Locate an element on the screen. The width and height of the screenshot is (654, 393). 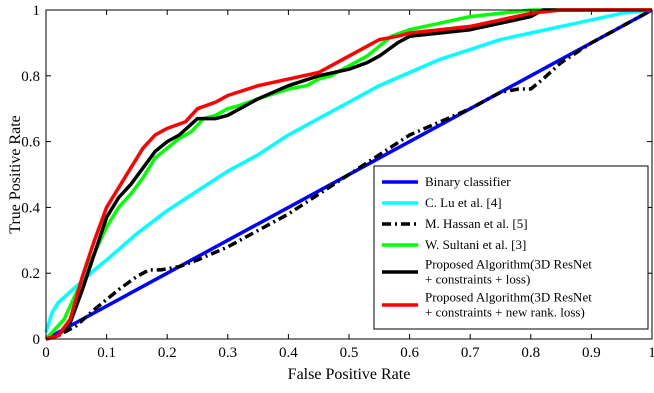
legend-label-6: Proposed Algorithm(3D ResNet is located at coordinates (508, 297).